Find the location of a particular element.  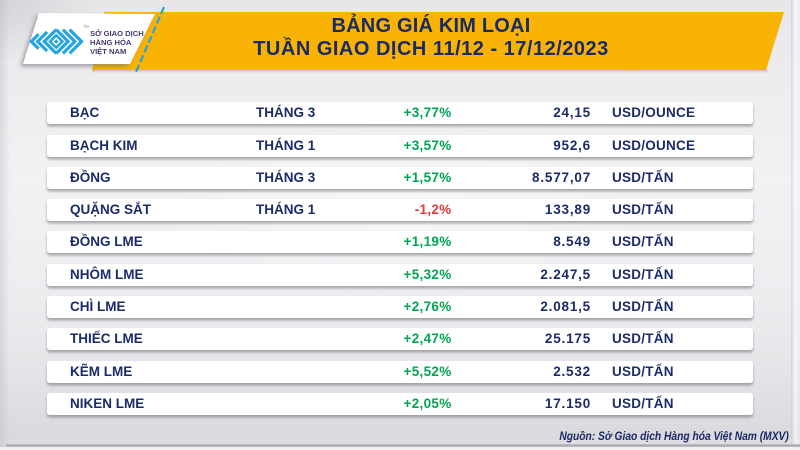

svg-text: HÀNG HÓA is located at coordinates (111, 42).